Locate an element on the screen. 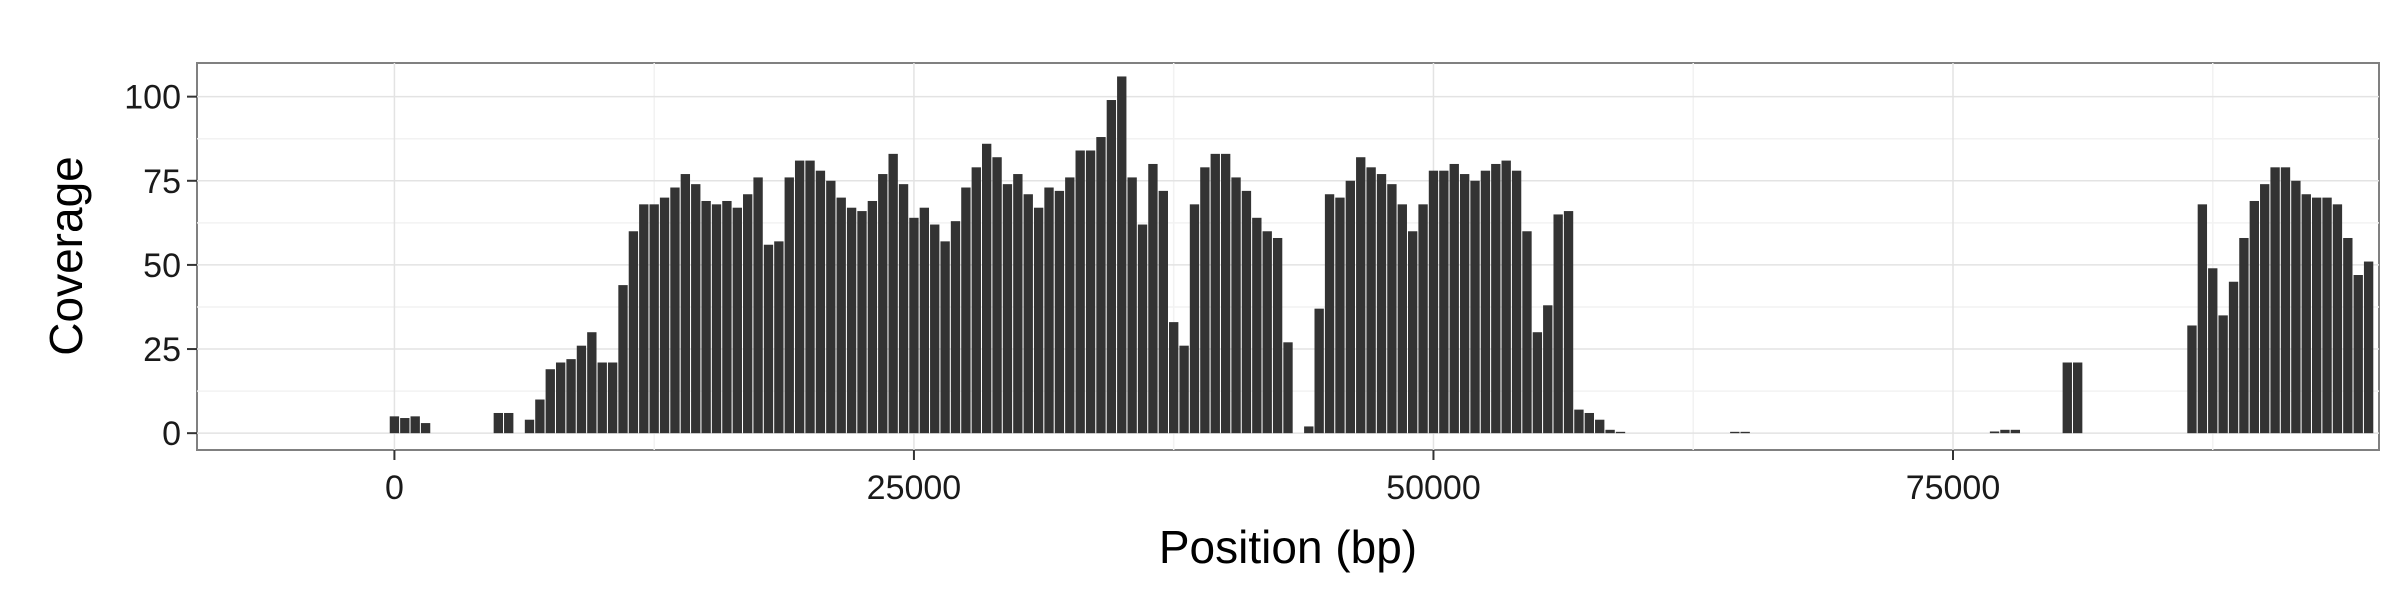 Image resolution: width=2400 pixels, height=600 pixels. y-tick-label: 0 is located at coordinates (171, 434).